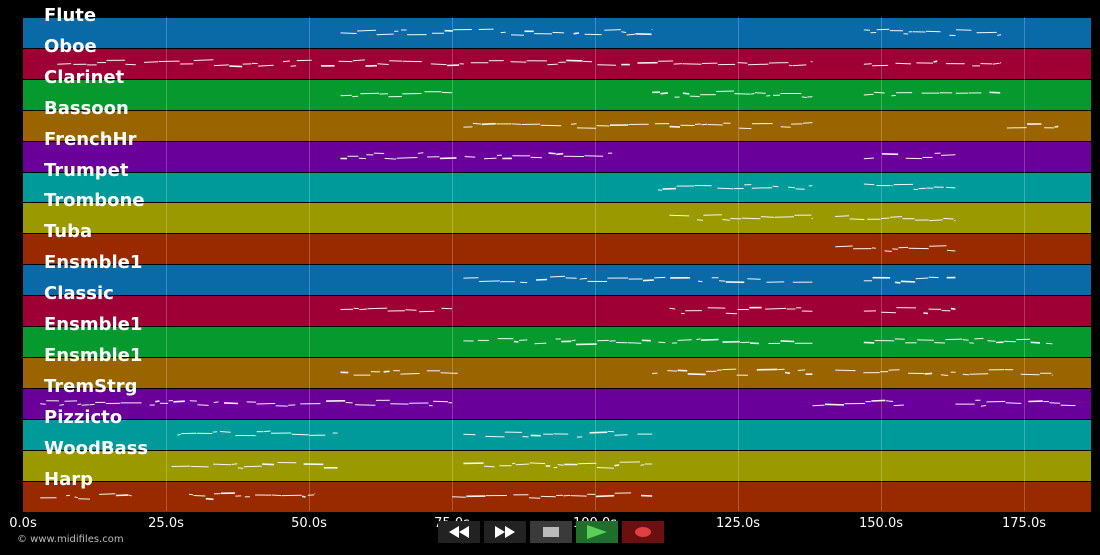 This screenshot has width=1100, height=555. I want to click on fast-forward-button, so click(505, 532).